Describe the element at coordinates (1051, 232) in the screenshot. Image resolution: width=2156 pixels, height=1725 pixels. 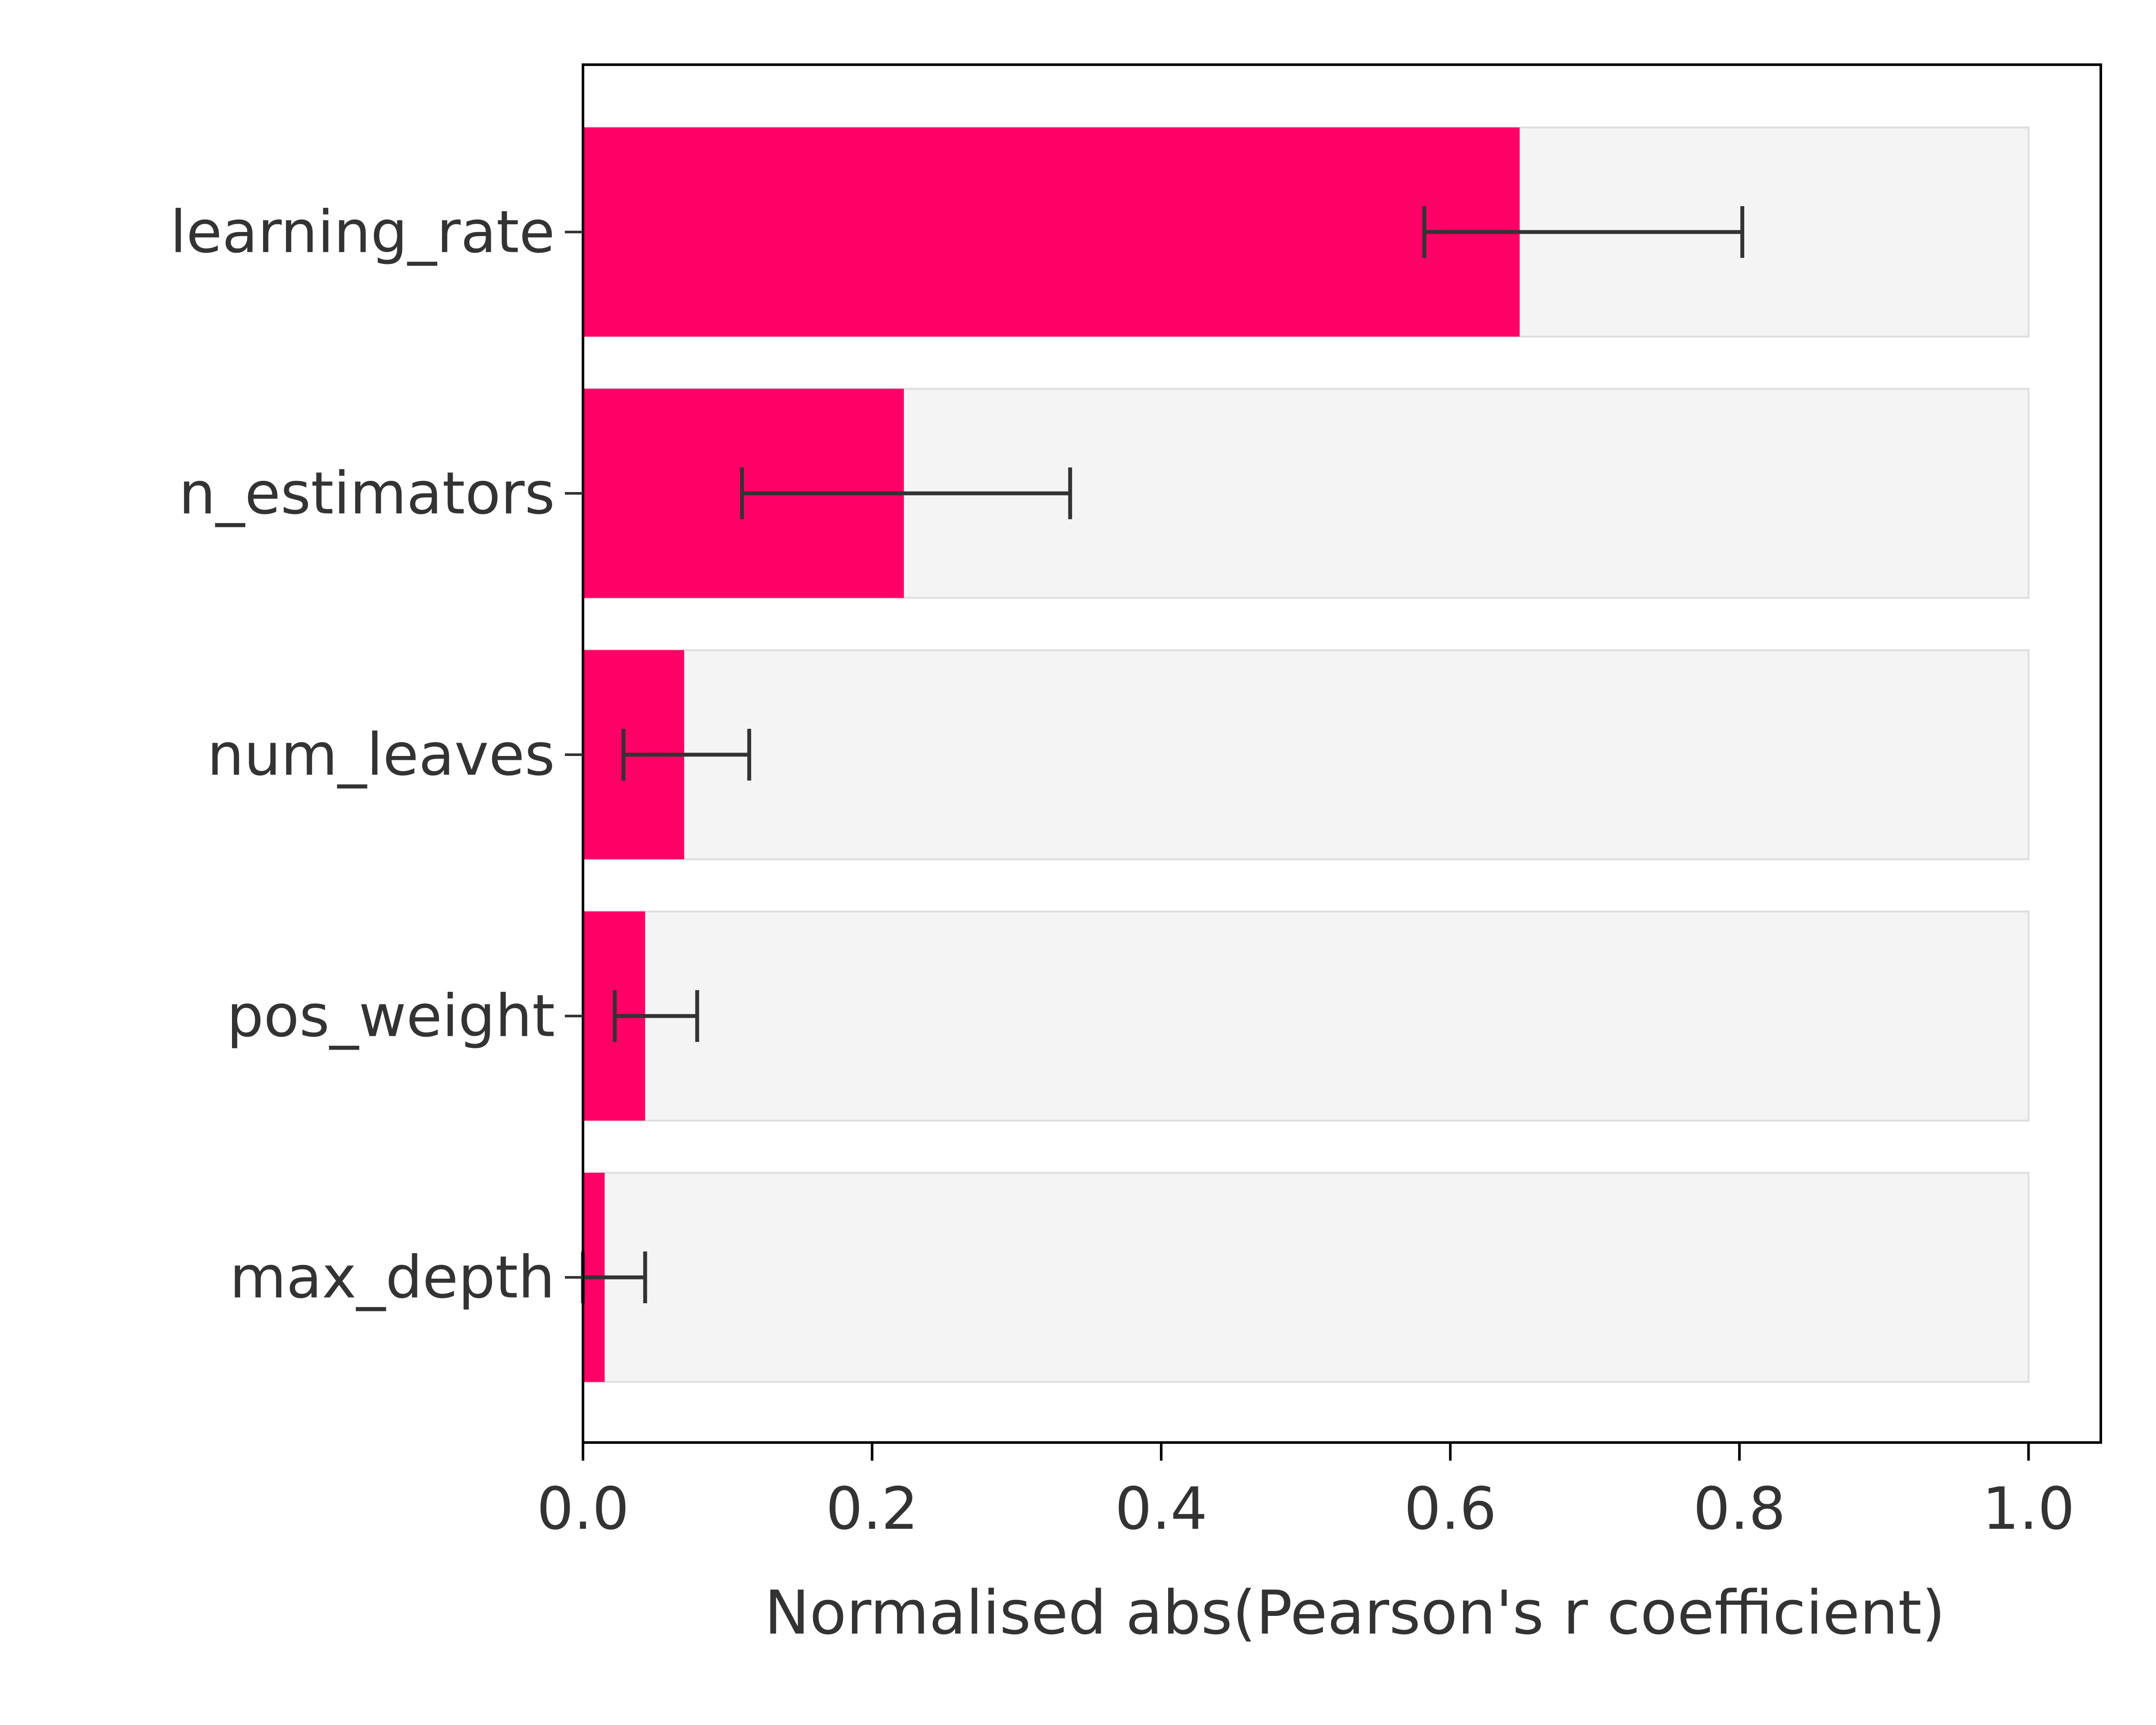
I see `bar` at that location.